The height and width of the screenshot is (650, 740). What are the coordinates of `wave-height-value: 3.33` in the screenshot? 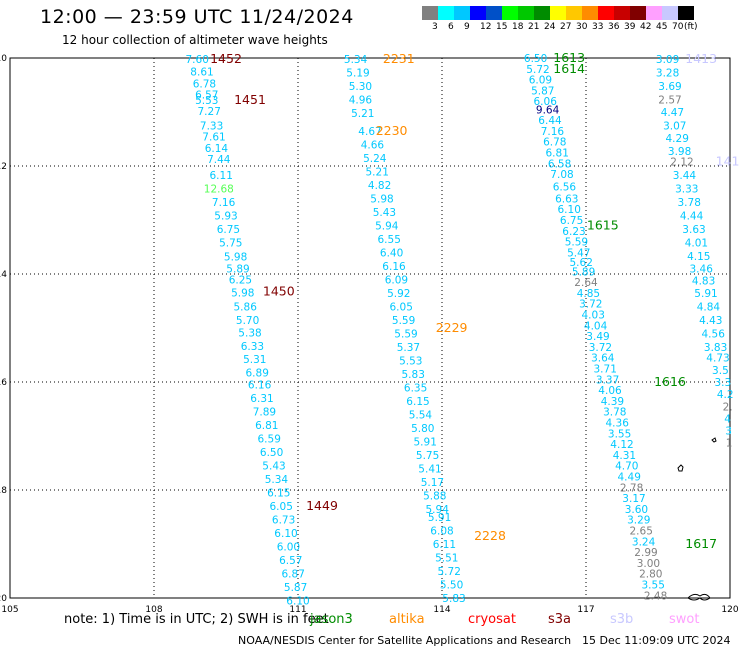 It's located at (686, 190).